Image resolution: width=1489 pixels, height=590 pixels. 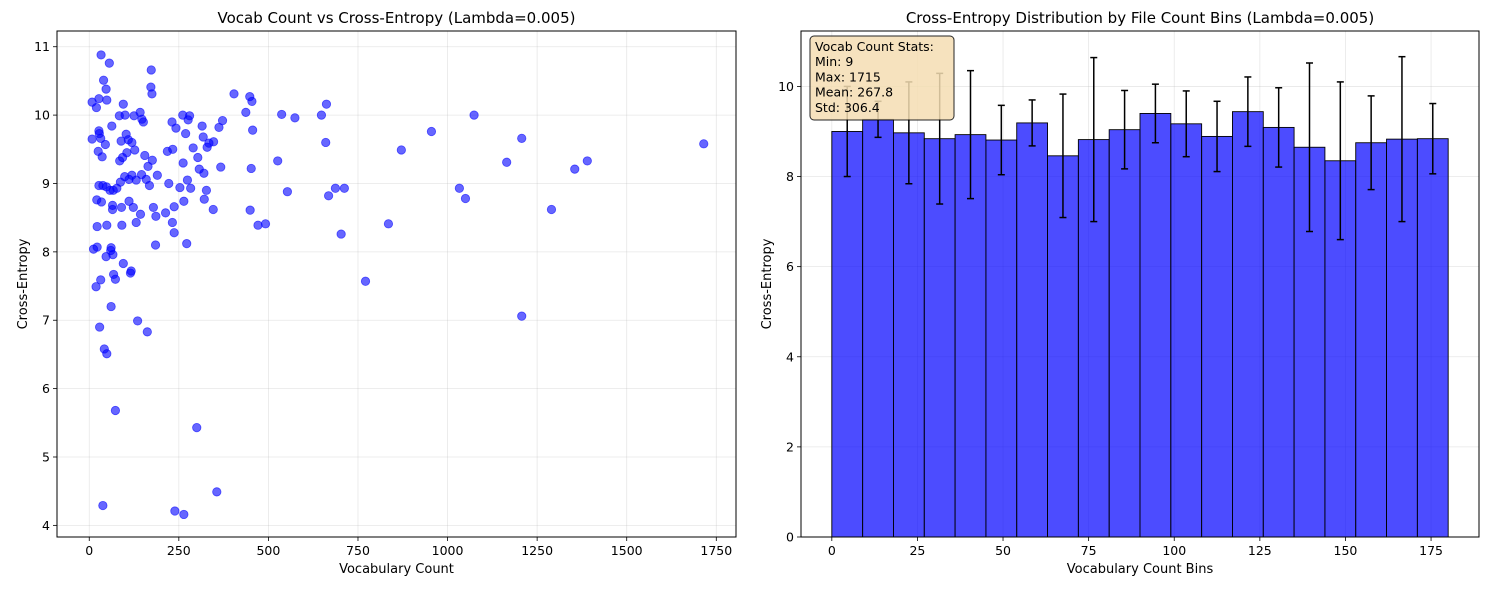 What do you see at coordinates (42, 115) in the screenshot?
I see `y-tick-label: 10` at bounding box center [42, 115].